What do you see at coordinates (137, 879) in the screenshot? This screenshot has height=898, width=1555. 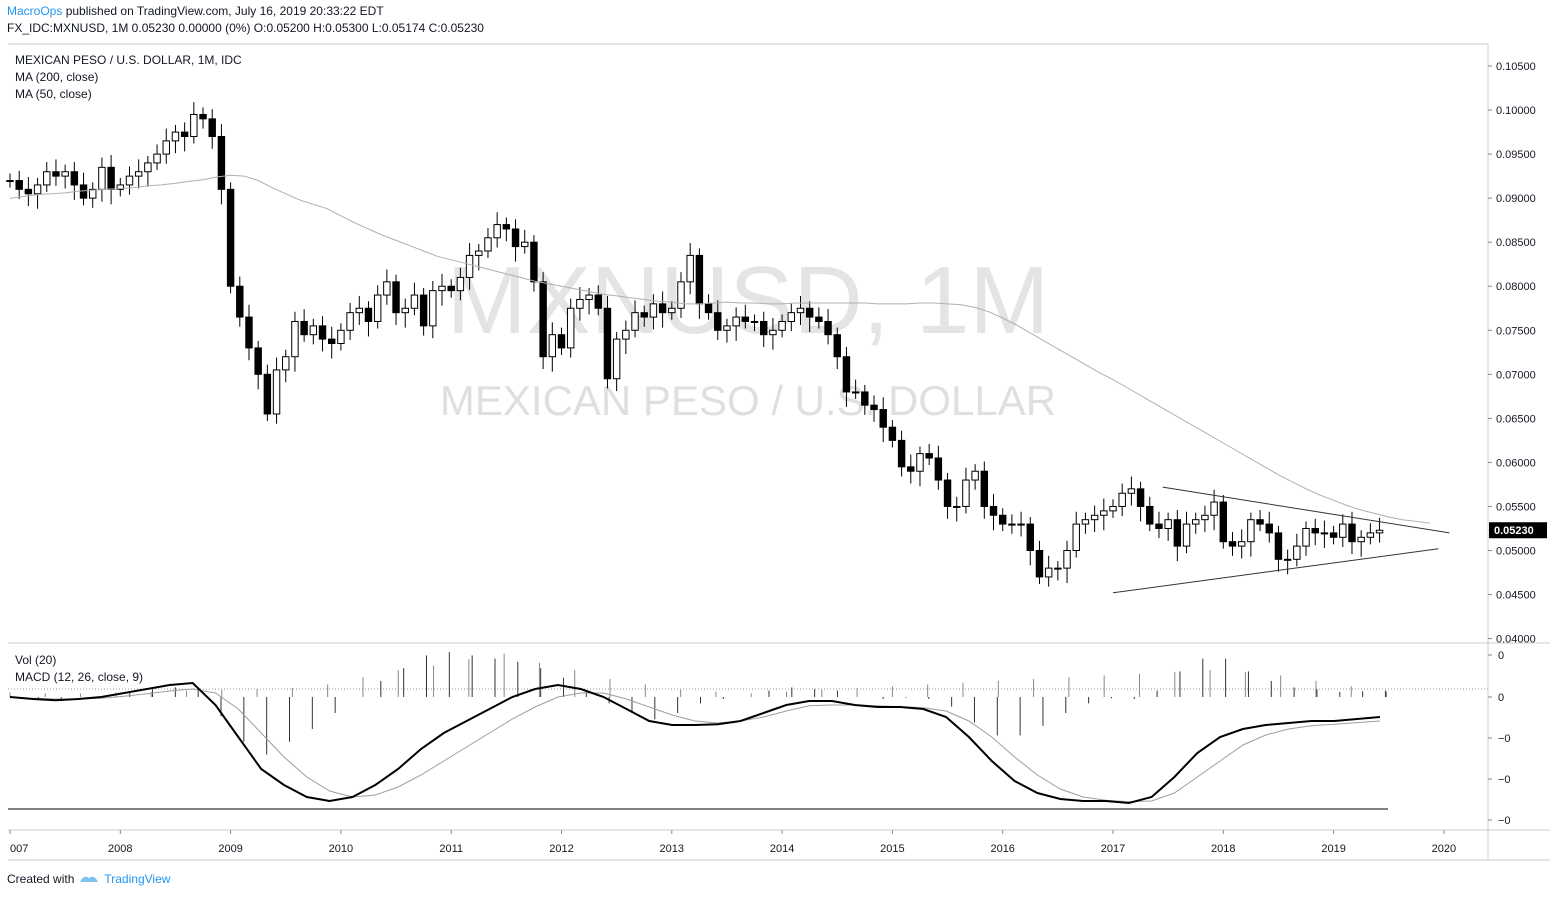 I see `tradingview-link: TradingView` at bounding box center [137, 879].